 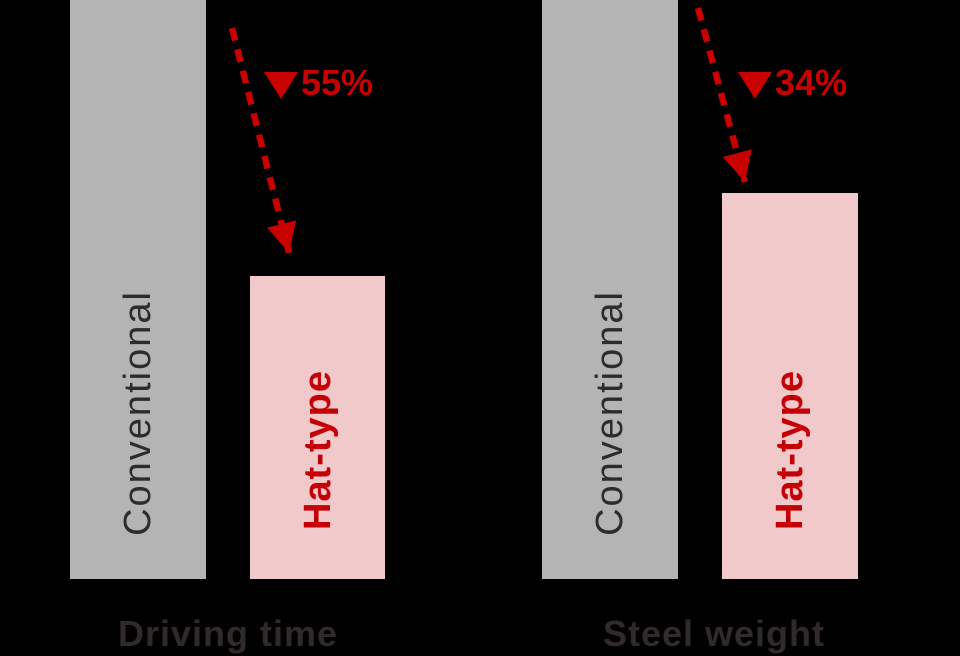 I want to click on bar-conventional-driving-time: Conventional, so click(x=138, y=289).